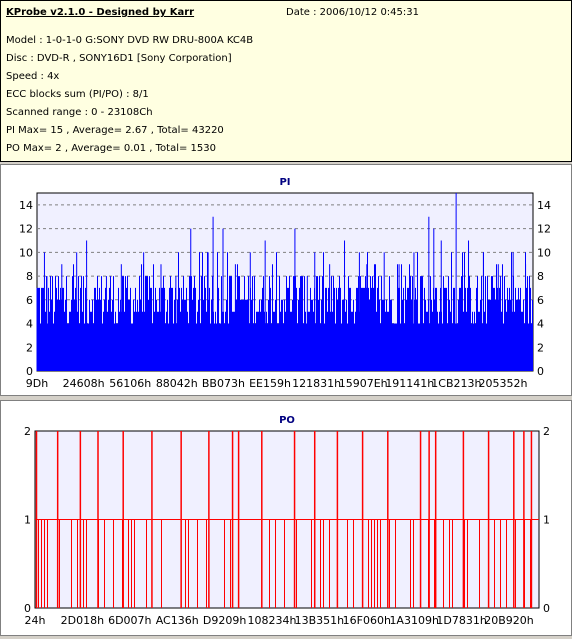 The height and width of the screenshot is (639, 572). Describe the element at coordinates (37, 383) in the screenshot. I see `x-tick-label: 9Dh` at that location.